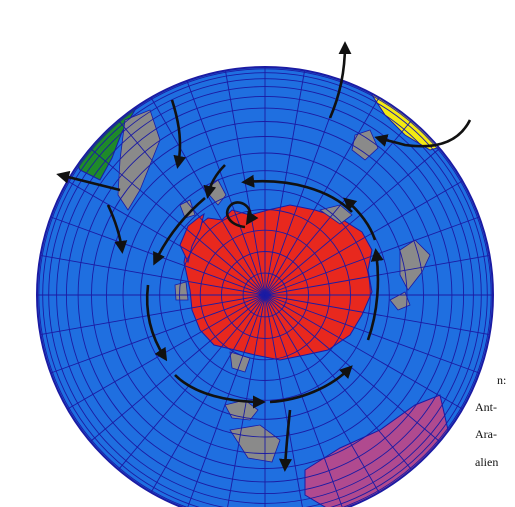 Image resolution: width=515 pixels, height=507 pixels. What do you see at coordinates (192, 238) in the screenshot?
I see `antarctic-peninsula` at bounding box center [192, 238].